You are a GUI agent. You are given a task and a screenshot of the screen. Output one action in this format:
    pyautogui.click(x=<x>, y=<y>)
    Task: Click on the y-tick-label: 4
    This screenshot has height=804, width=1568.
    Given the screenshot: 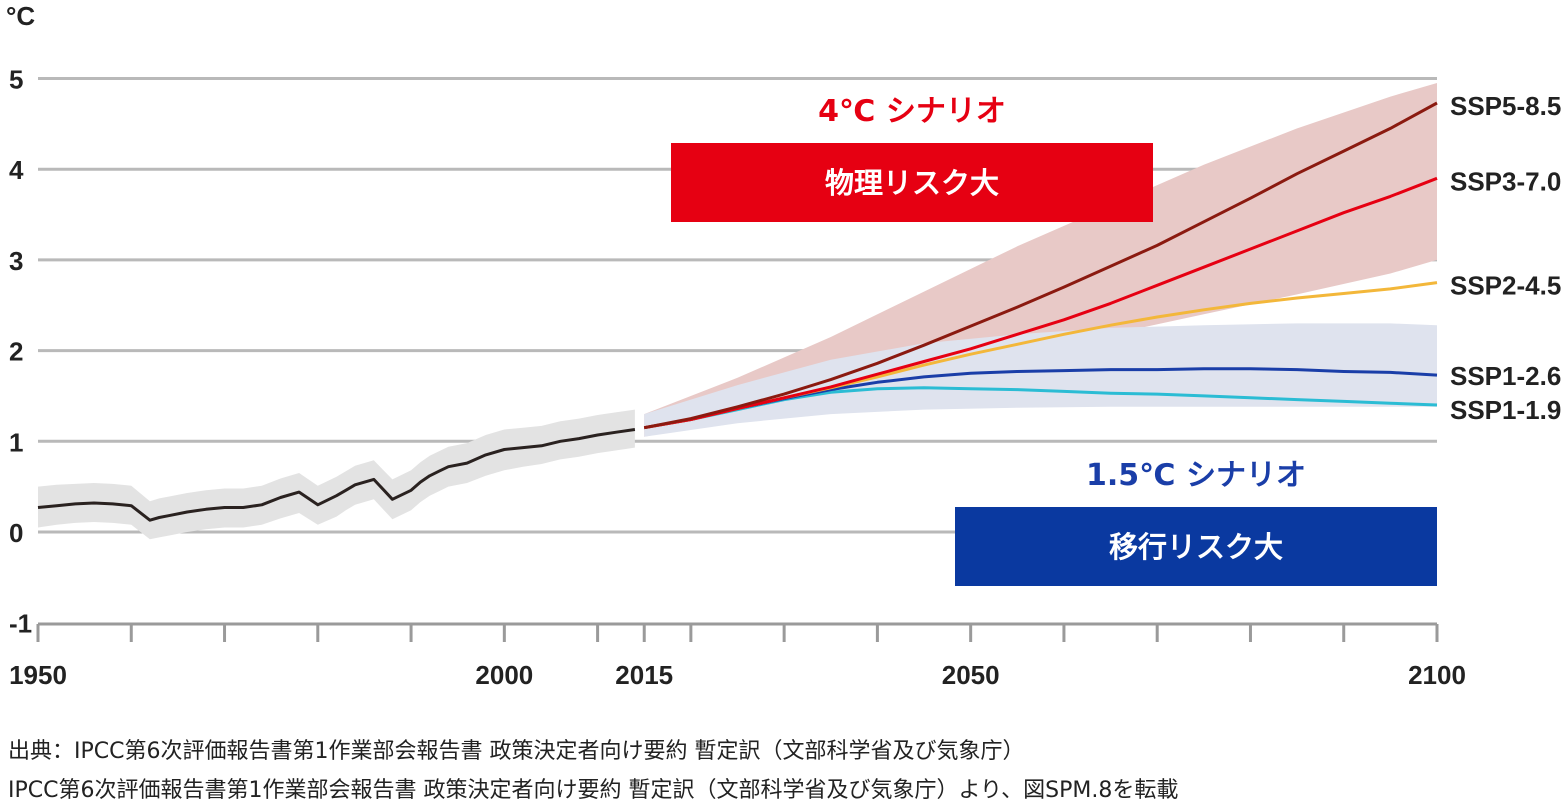 What is the action you would take?
    pyautogui.click(x=16, y=170)
    